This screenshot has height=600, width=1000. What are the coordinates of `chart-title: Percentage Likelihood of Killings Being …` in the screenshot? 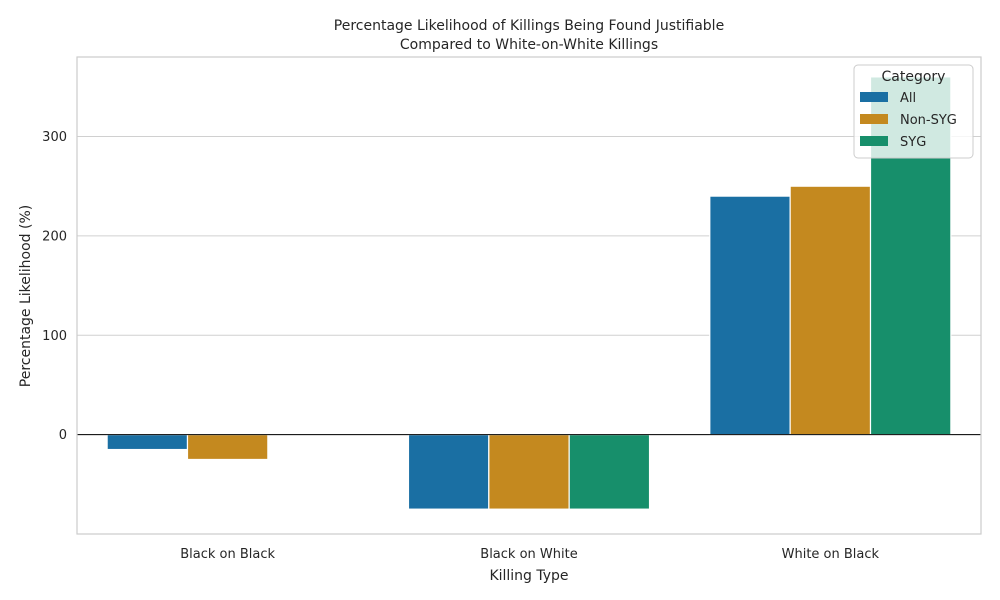 It's located at (529, 35).